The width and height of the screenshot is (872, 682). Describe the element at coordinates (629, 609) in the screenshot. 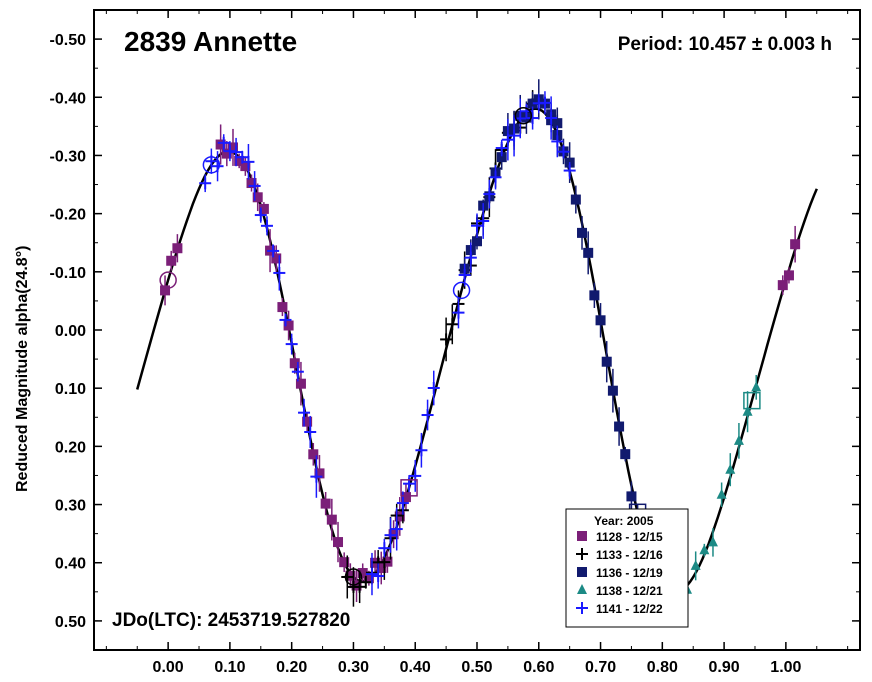

I see `legend-label: 1141 - 12/22` at that location.